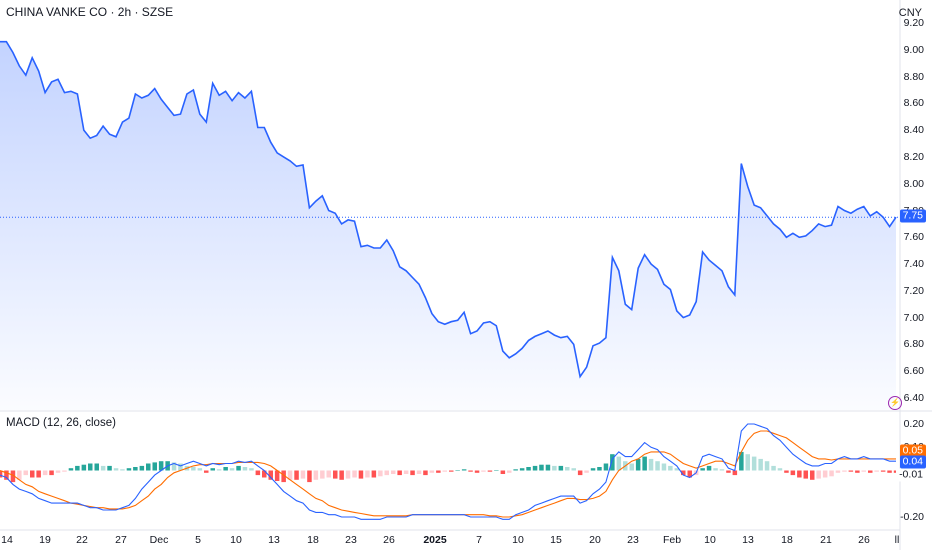 The width and height of the screenshot is (932, 550). Describe the element at coordinates (913, 344) in the screenshot. I see `price-tick-label: 6.80` at that location.